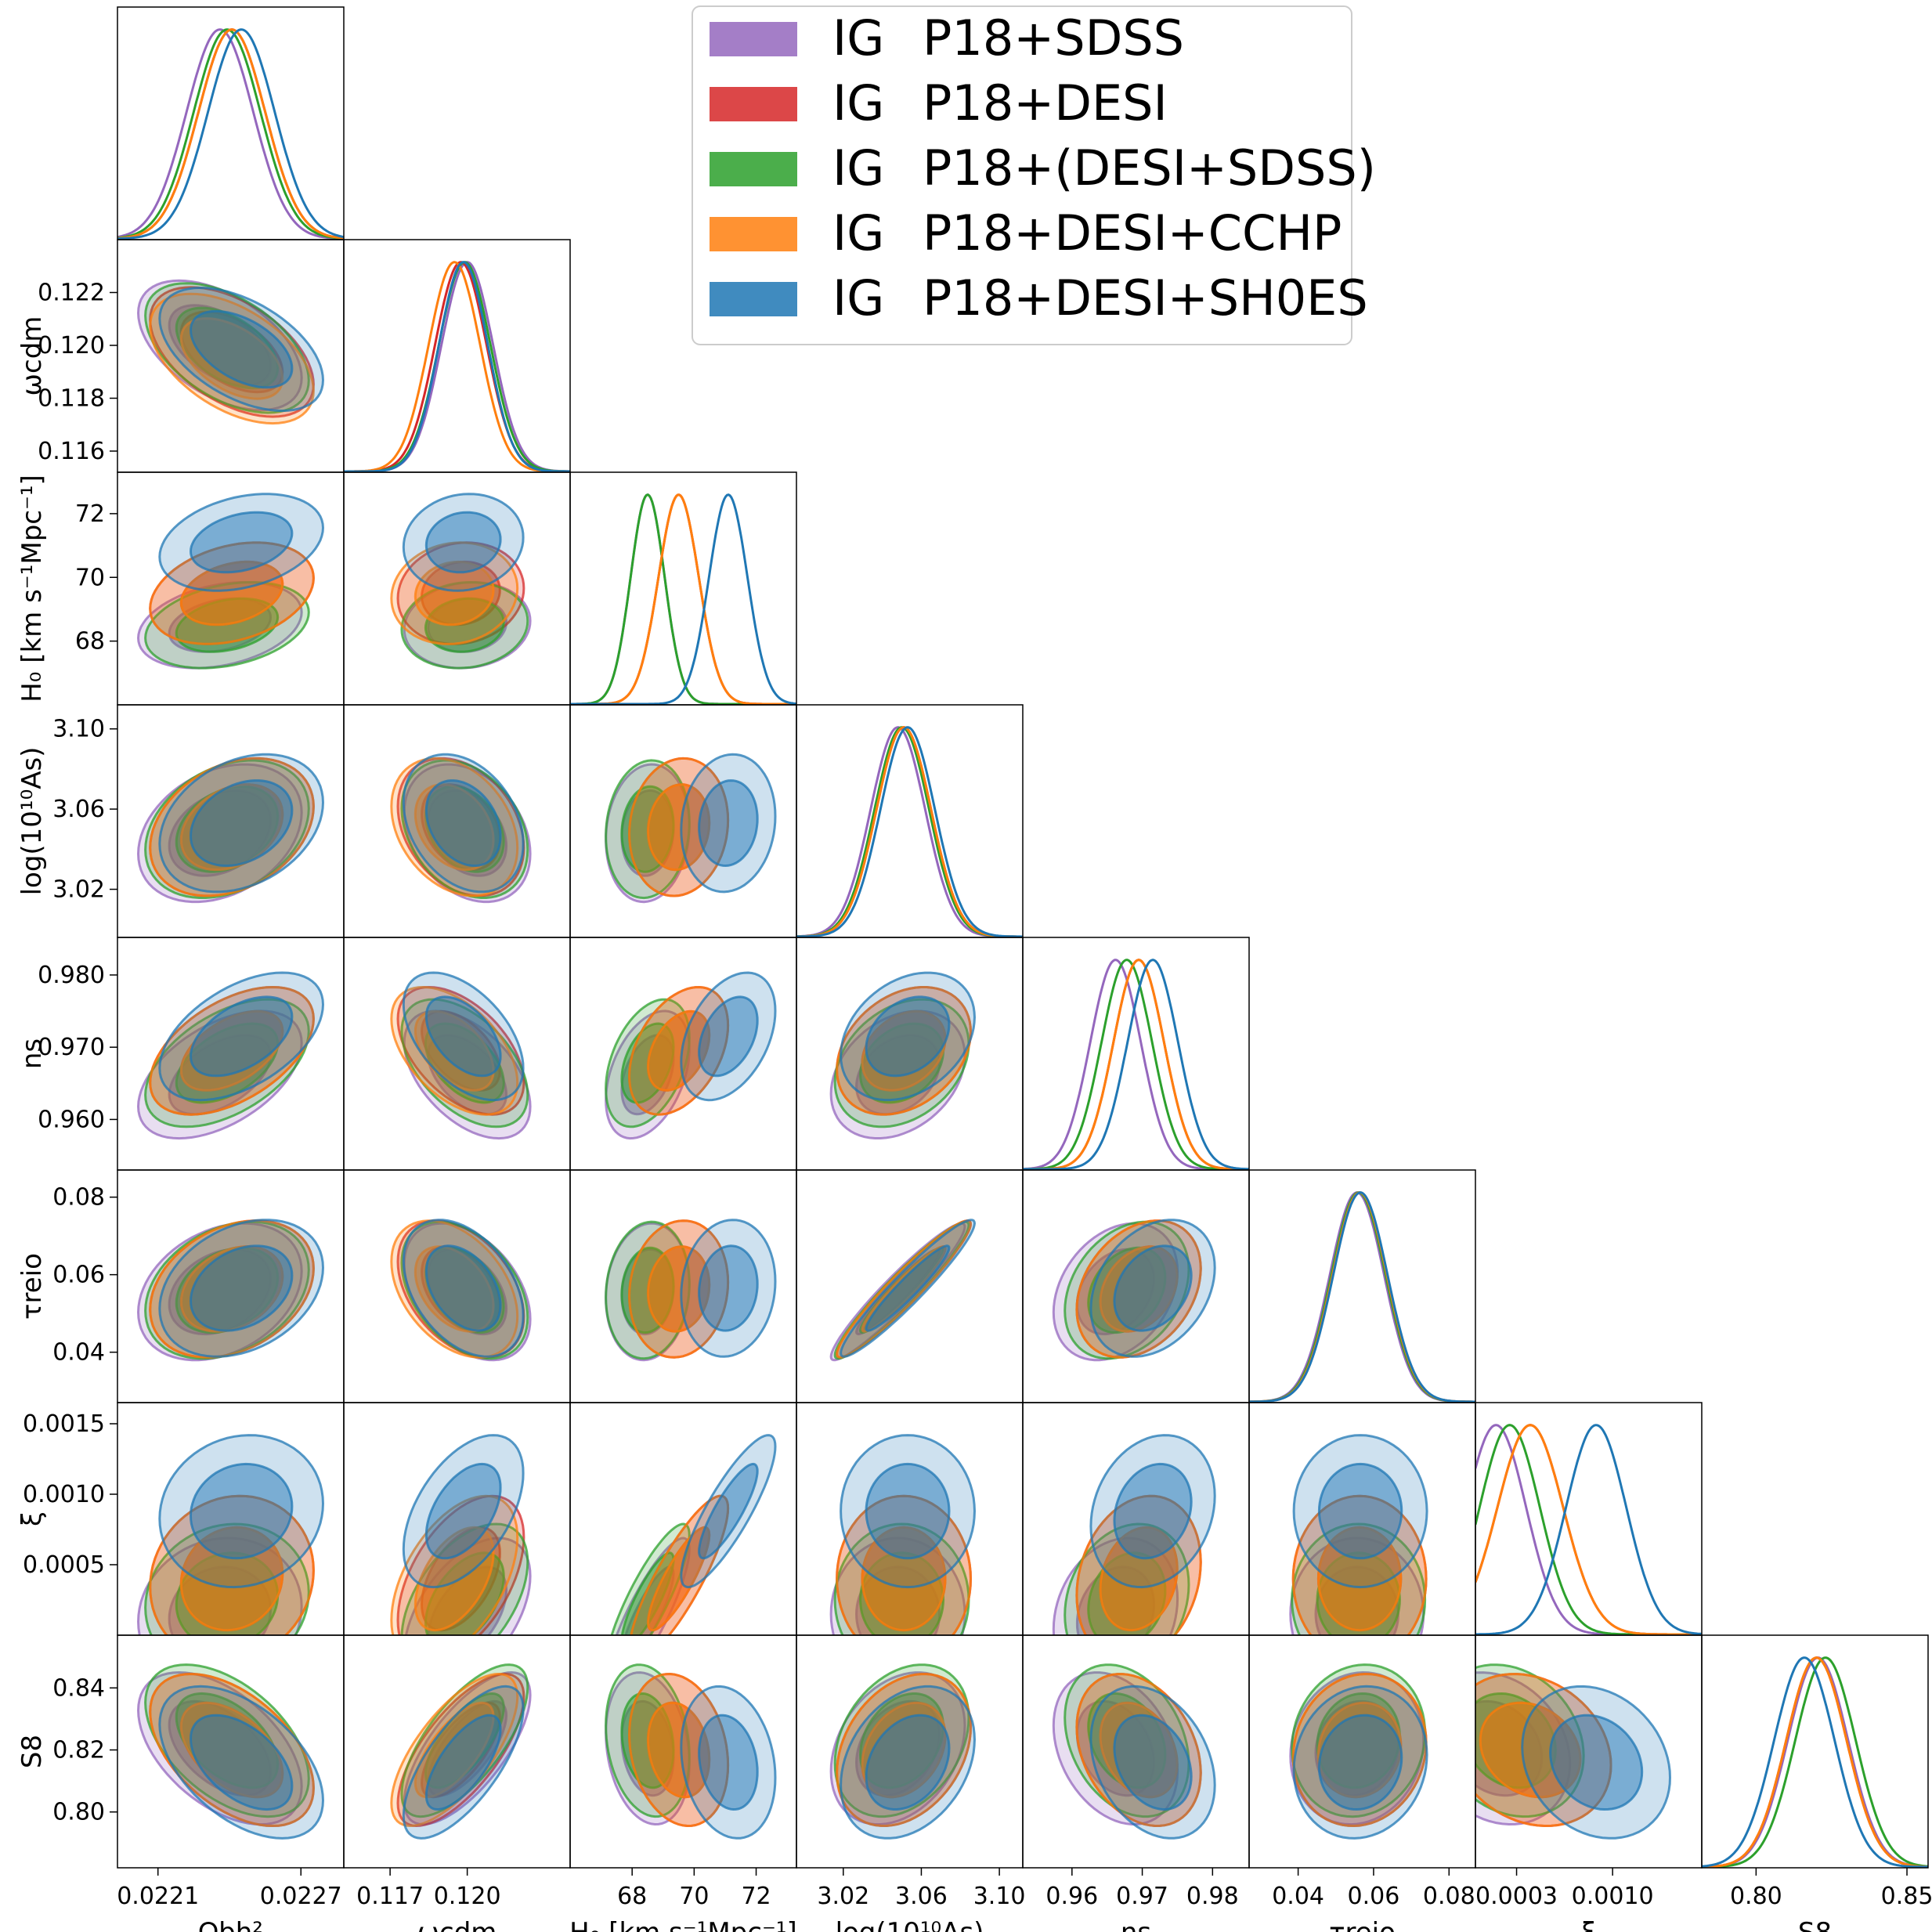 This screenshot has height=1932, width=1932. Describe the element at coordinates (683, 1925) in the screenshot. I see `x-axis-label-2: H₀ [km s⁻¹Mpc⁻¹]` at that location.